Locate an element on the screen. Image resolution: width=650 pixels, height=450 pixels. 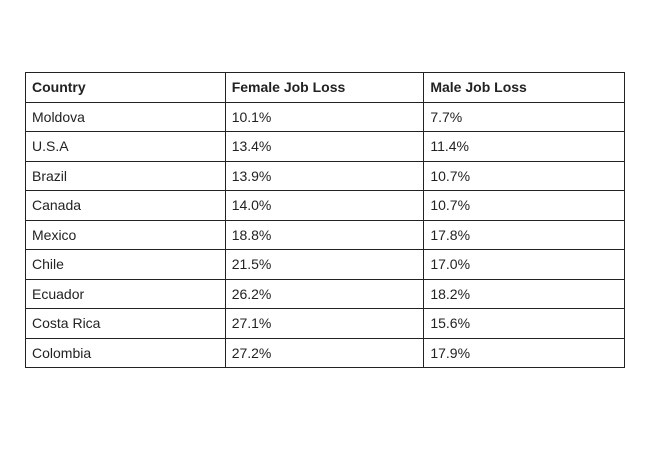
table-cell: 18.8% is located at coordinates (324, 234).